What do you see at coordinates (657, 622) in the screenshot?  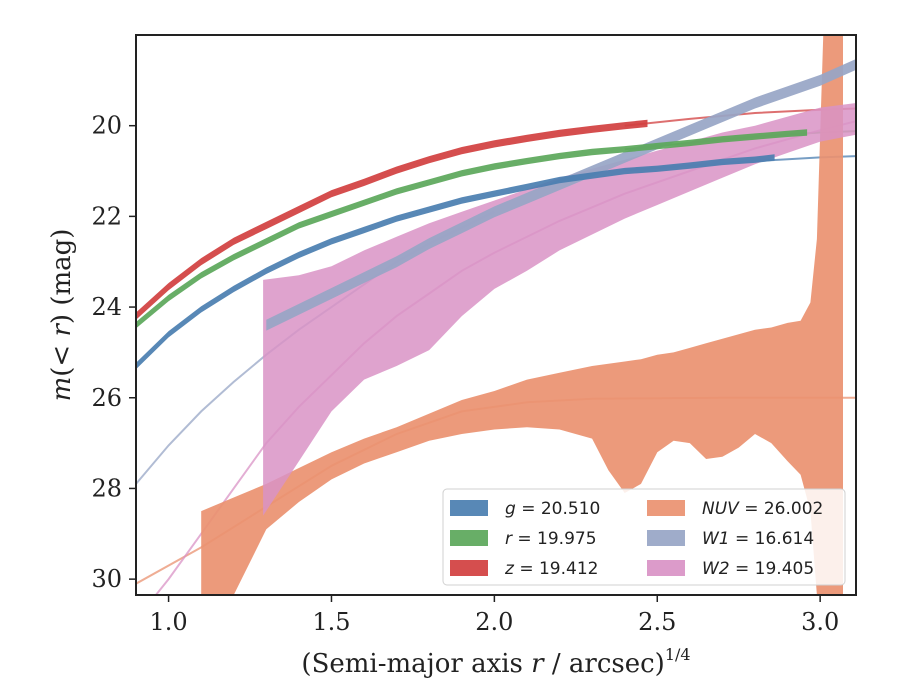 I see `x-tick-label: 2.5` at bounding box center [657, 622].